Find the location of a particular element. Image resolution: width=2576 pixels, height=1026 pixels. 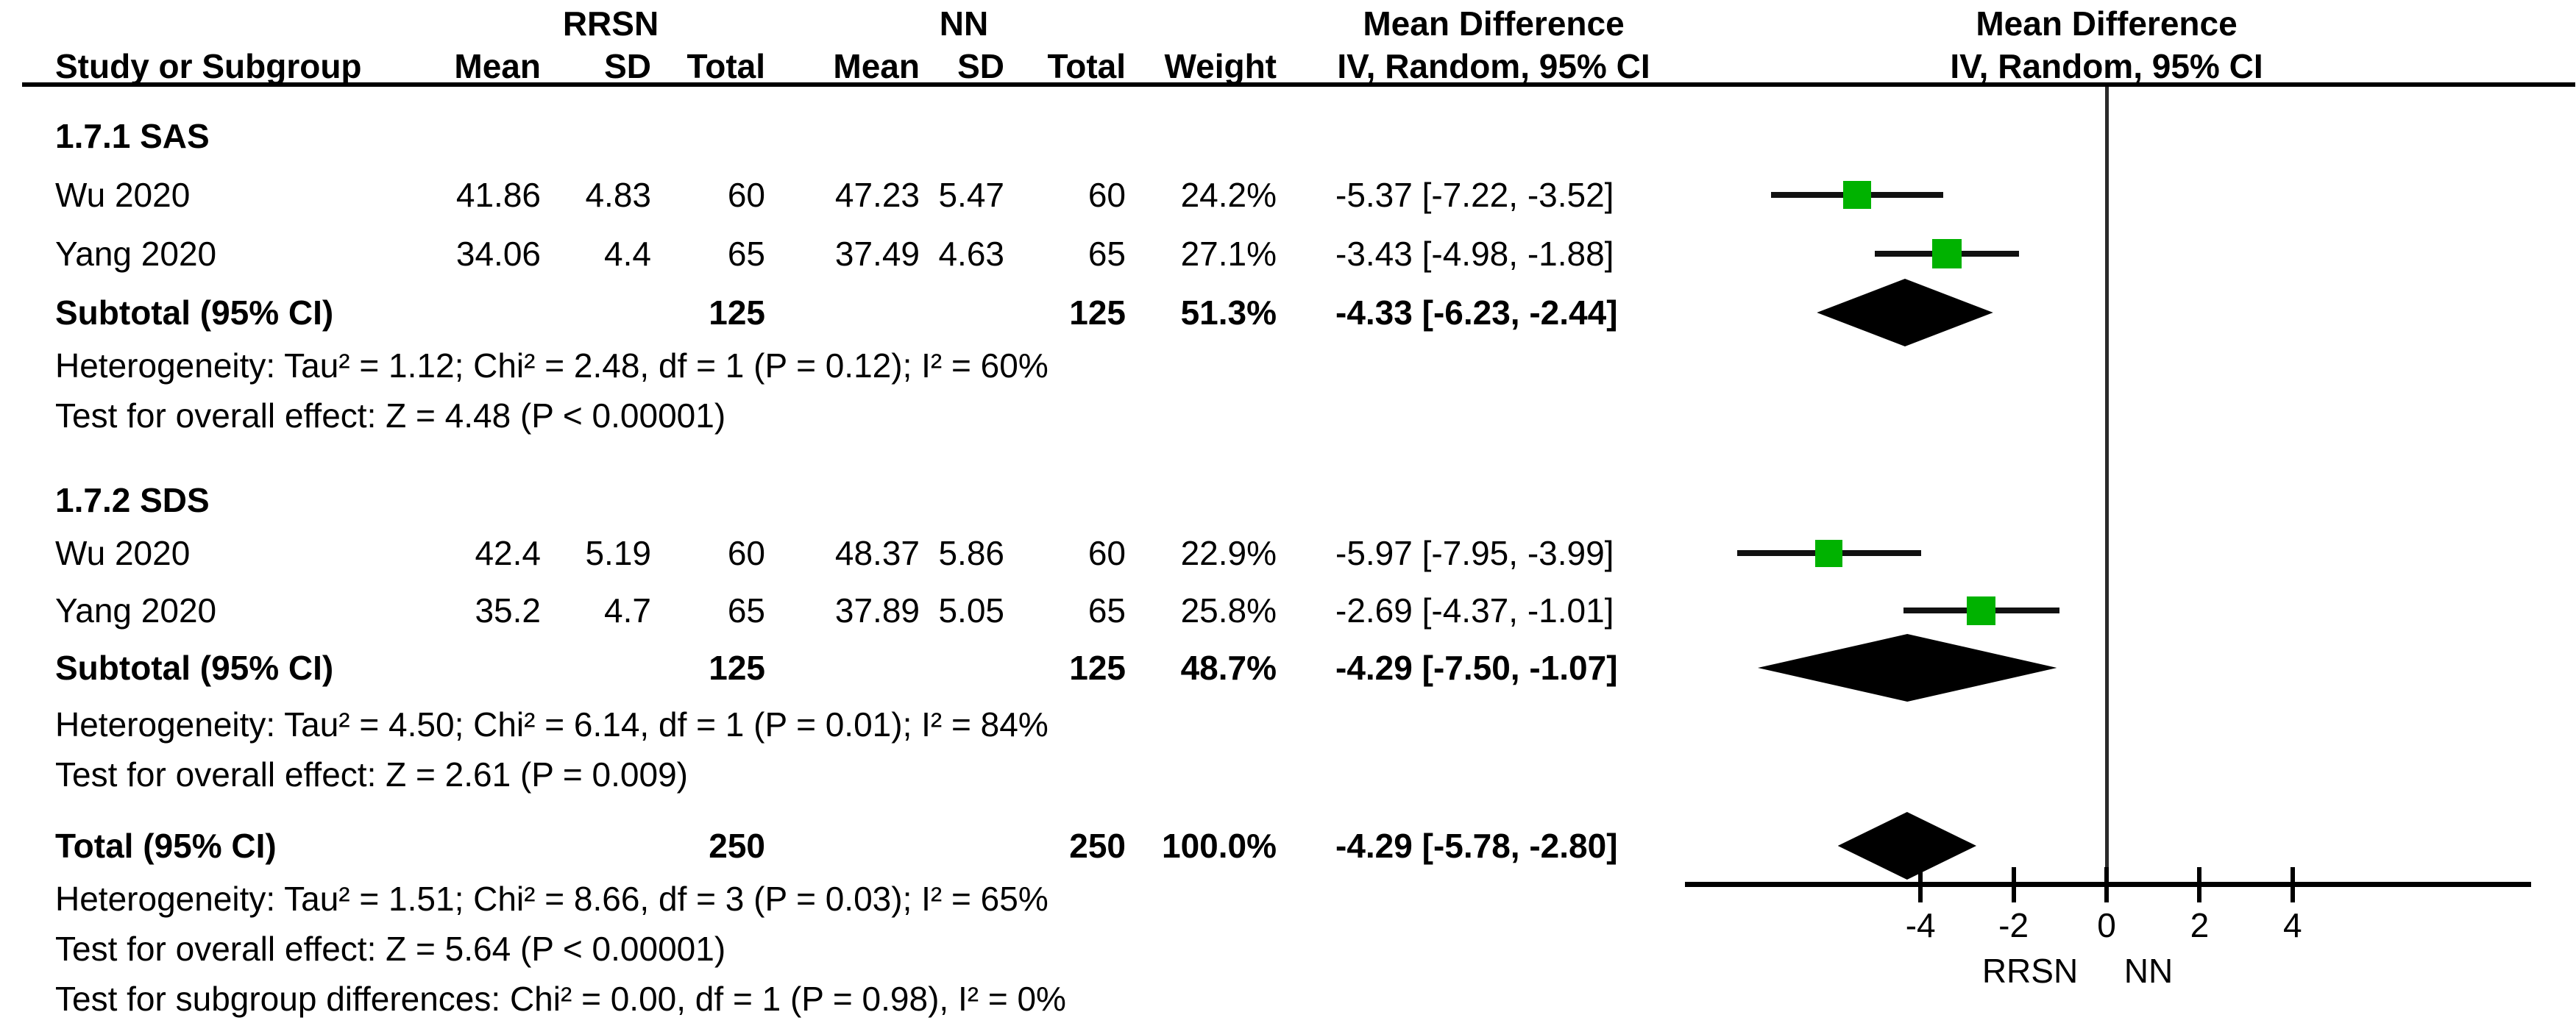

cell-weight: 51.3% is located at coordinates (1228, 312).